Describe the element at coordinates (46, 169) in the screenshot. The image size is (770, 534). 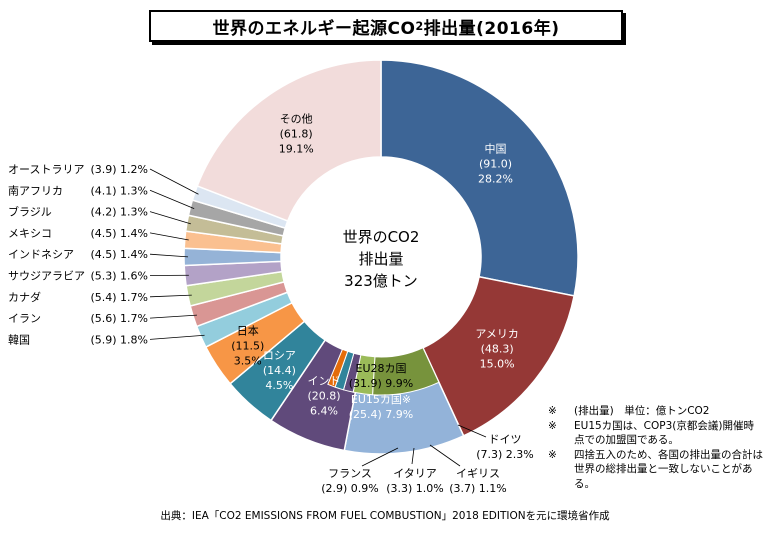
I see `left-label-name: オーストラリア` at that location.